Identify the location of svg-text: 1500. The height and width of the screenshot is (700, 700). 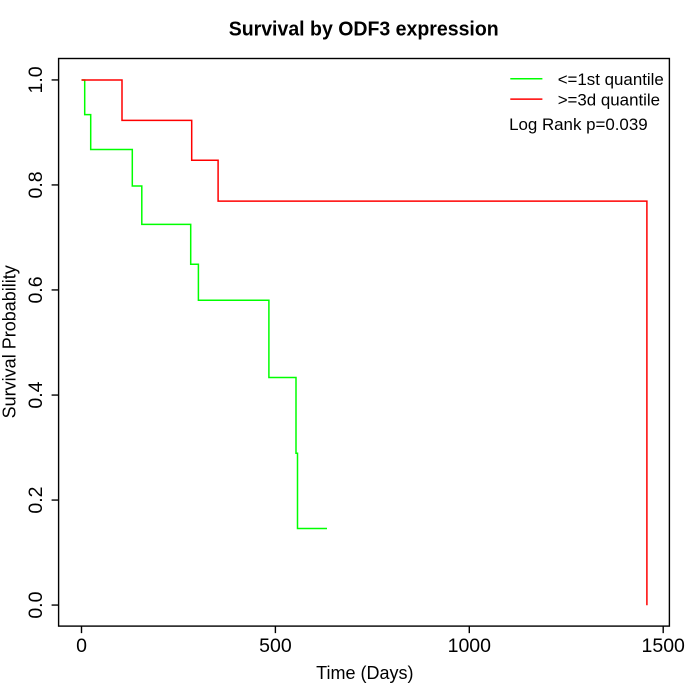
(664, 646).